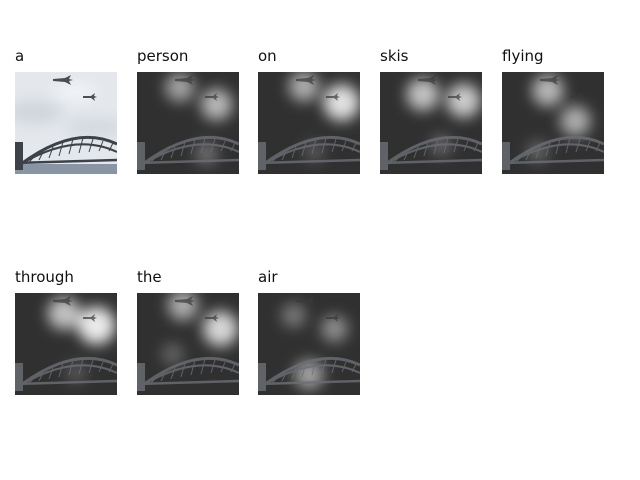  I want to click on caption-word: flying, so click(523, 56).